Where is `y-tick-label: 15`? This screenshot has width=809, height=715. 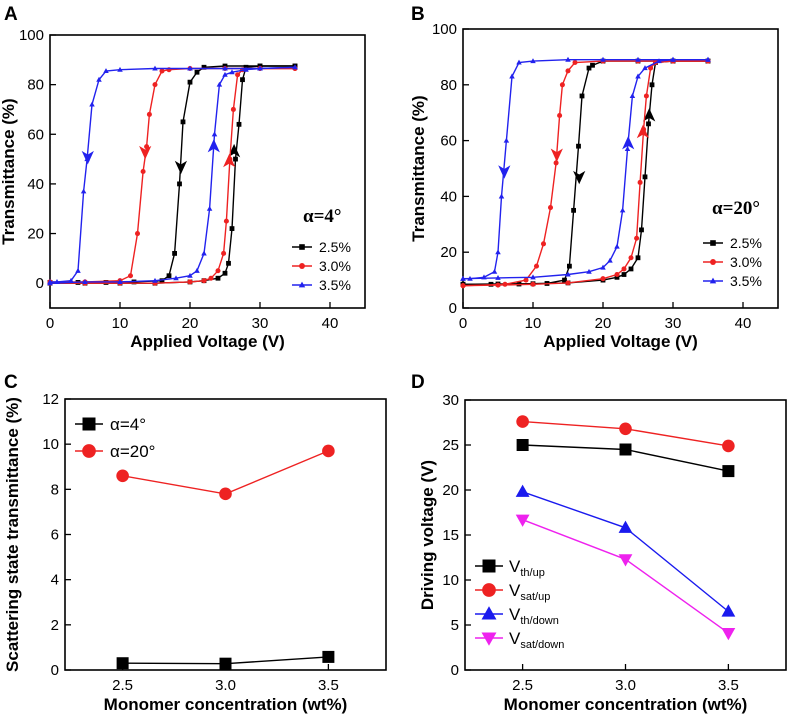 y-tick-label: 15 is located at coordinates (450, 535).